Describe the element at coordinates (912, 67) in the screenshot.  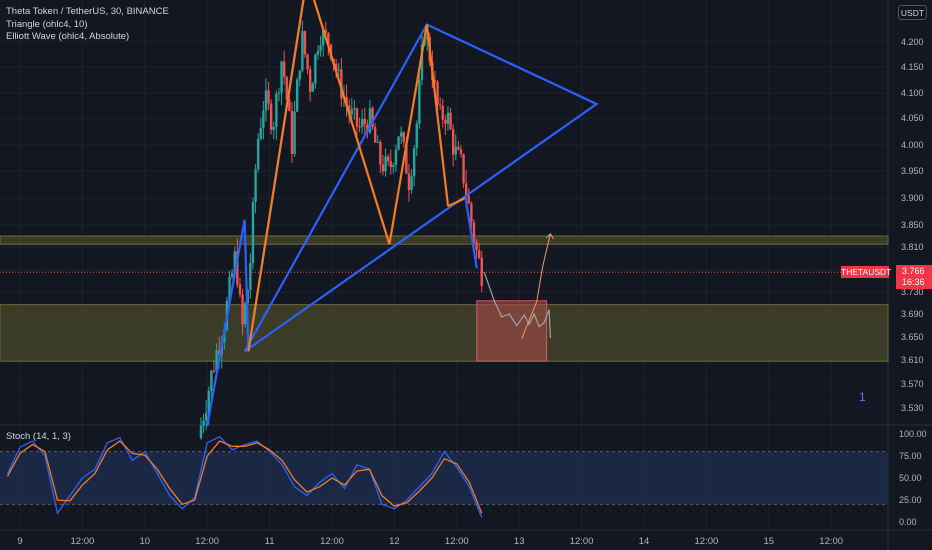
I see `price-tick-label: 4.150` at that location.